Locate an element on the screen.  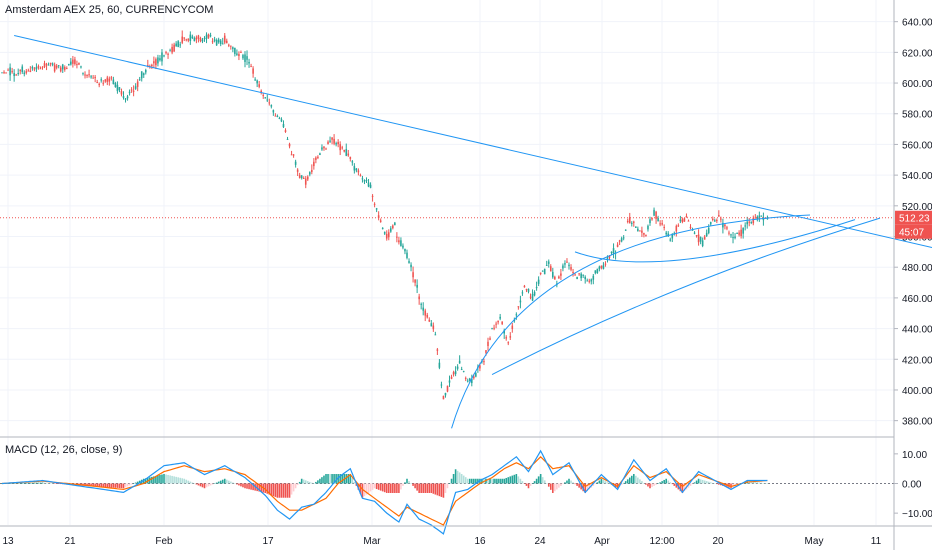
price-badge-bg is located at coordinates (913, 217).